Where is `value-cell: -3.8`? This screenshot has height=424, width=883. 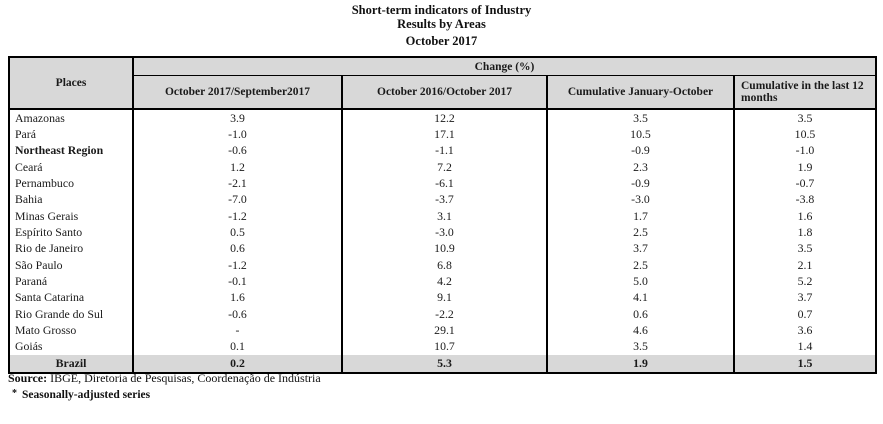
value-cell: -3.8 is located at coordinates (804, 200).